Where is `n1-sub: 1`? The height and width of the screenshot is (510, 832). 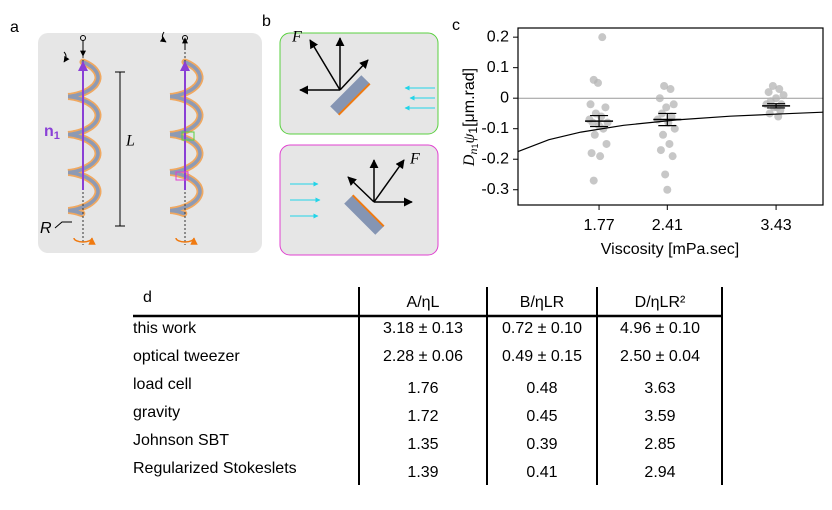 n1-sub: 1 is located at coordinates (57, 136).